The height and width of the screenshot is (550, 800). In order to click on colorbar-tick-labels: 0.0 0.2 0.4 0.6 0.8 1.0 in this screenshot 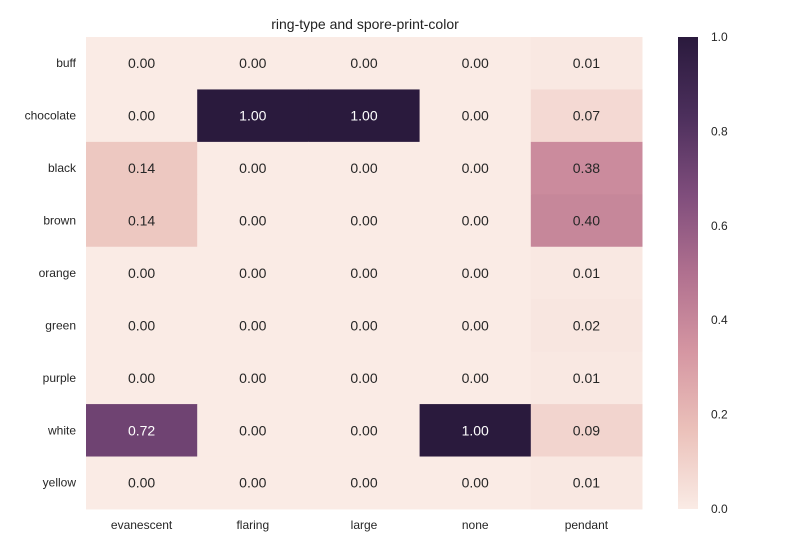, I will do `click(719, 273)`.